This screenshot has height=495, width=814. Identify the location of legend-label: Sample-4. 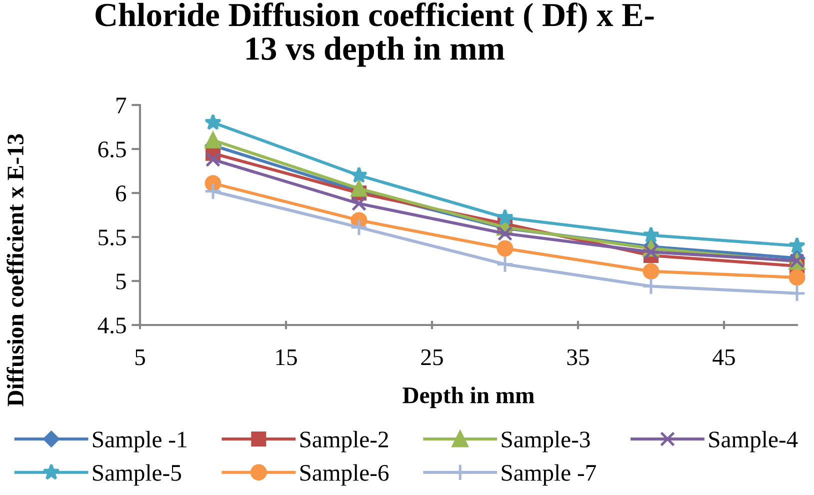
(753, 441).